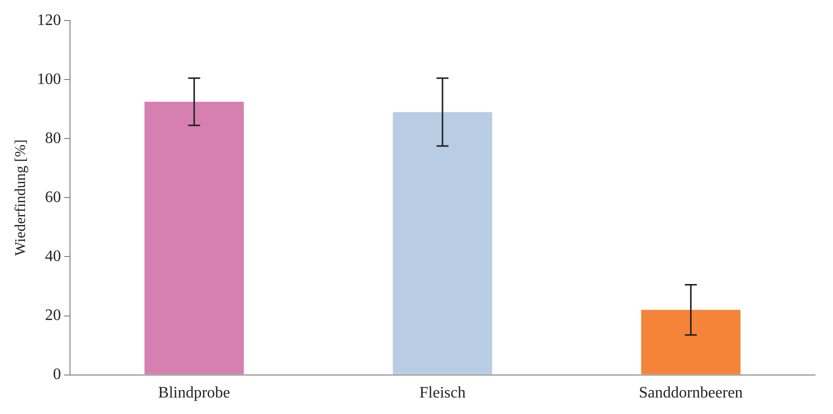  Describe the element at coordinates (194, 393) in the screenshot. I see `x-tick-label: Blindprobe` at that location.